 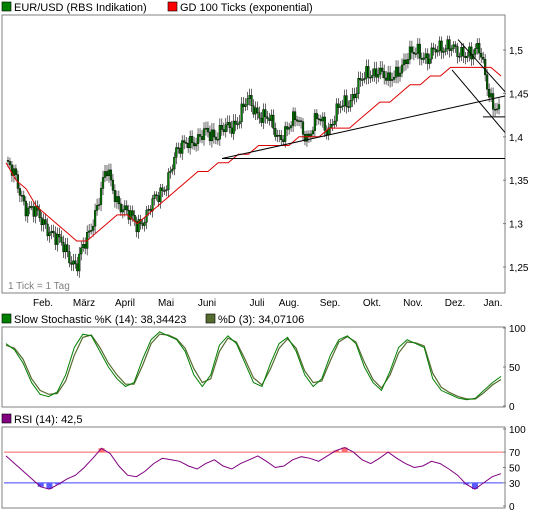 What do you see at coordinates (512, 407) in the screenshot?
I see `stoch-y-tick-label: 0` at bounding box center [512, 407].